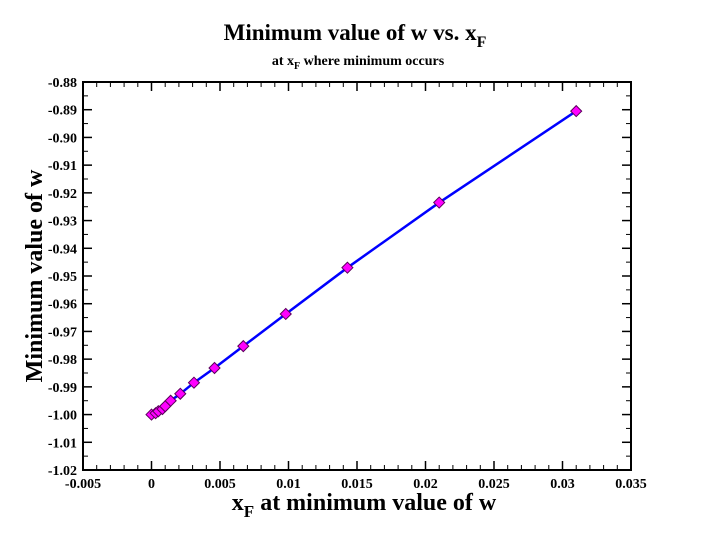 The width and height of the screenshot is (715, 553). Describe the element at coordinates (62, 471) in the screenshot. I see `y-tick-label: -1.02` at that location.